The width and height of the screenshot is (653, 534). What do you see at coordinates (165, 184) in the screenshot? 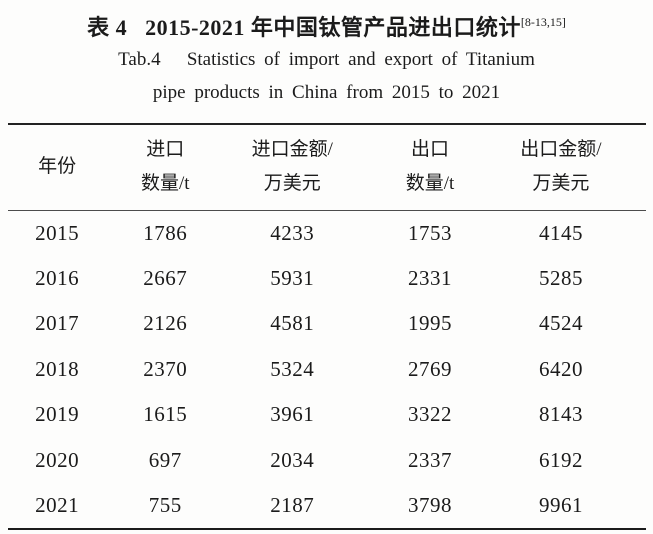
I see `header-import-qty-line2: 数量/t` at bounding box center [165, 184].